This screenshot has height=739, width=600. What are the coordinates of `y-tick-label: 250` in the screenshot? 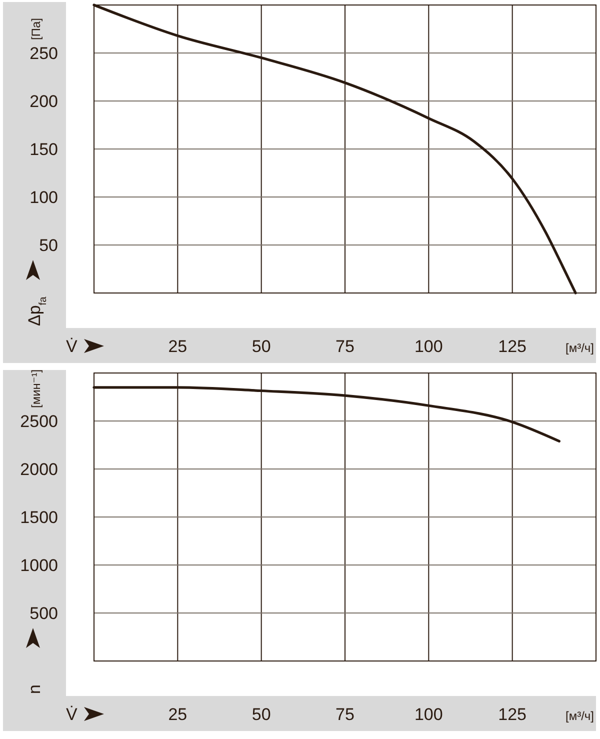 It's located at (44, 53).